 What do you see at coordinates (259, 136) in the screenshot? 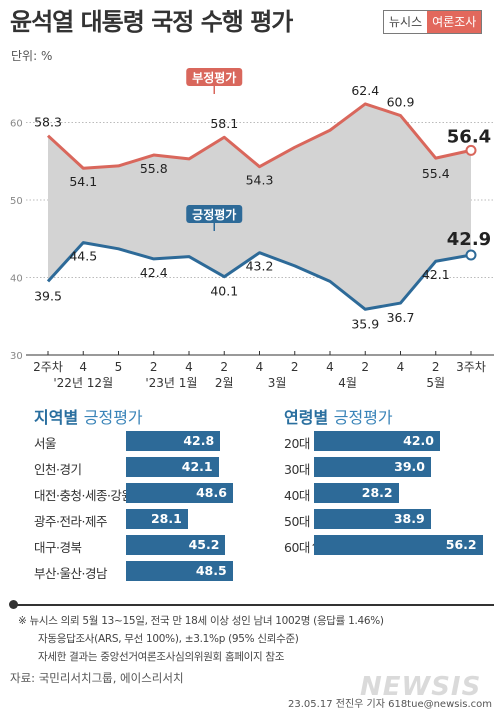
I see `negative-series-line` at bounding box center [259, 136].